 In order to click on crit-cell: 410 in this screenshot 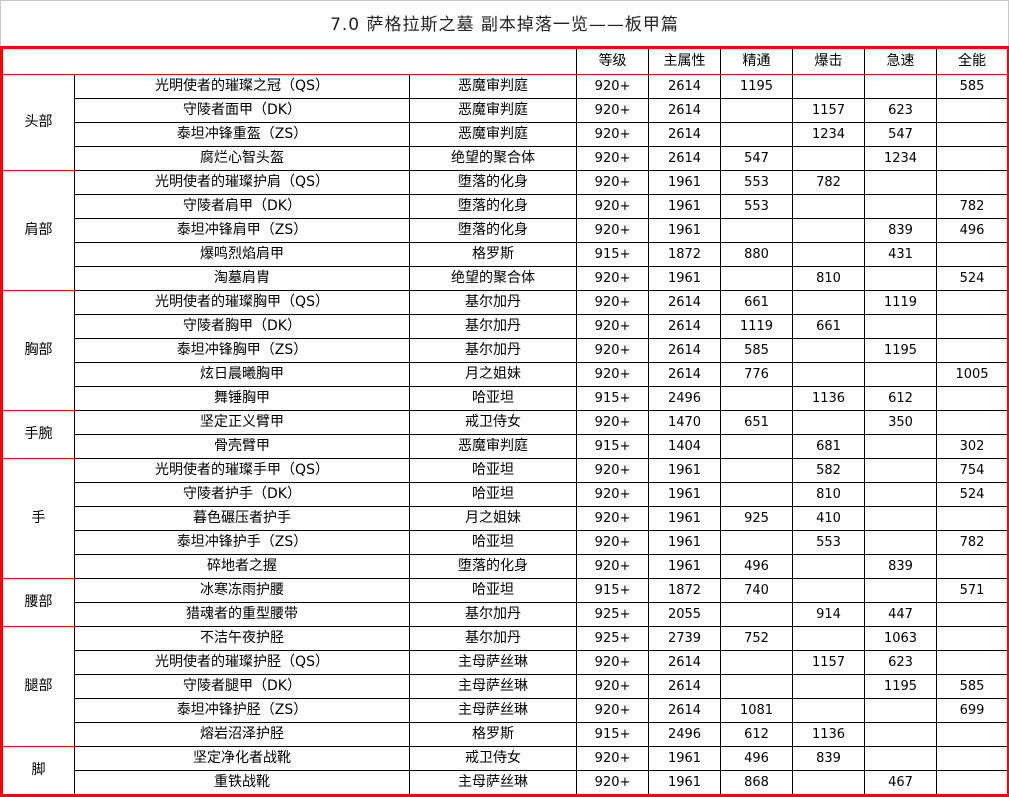, I will do `click(829, 518)`.